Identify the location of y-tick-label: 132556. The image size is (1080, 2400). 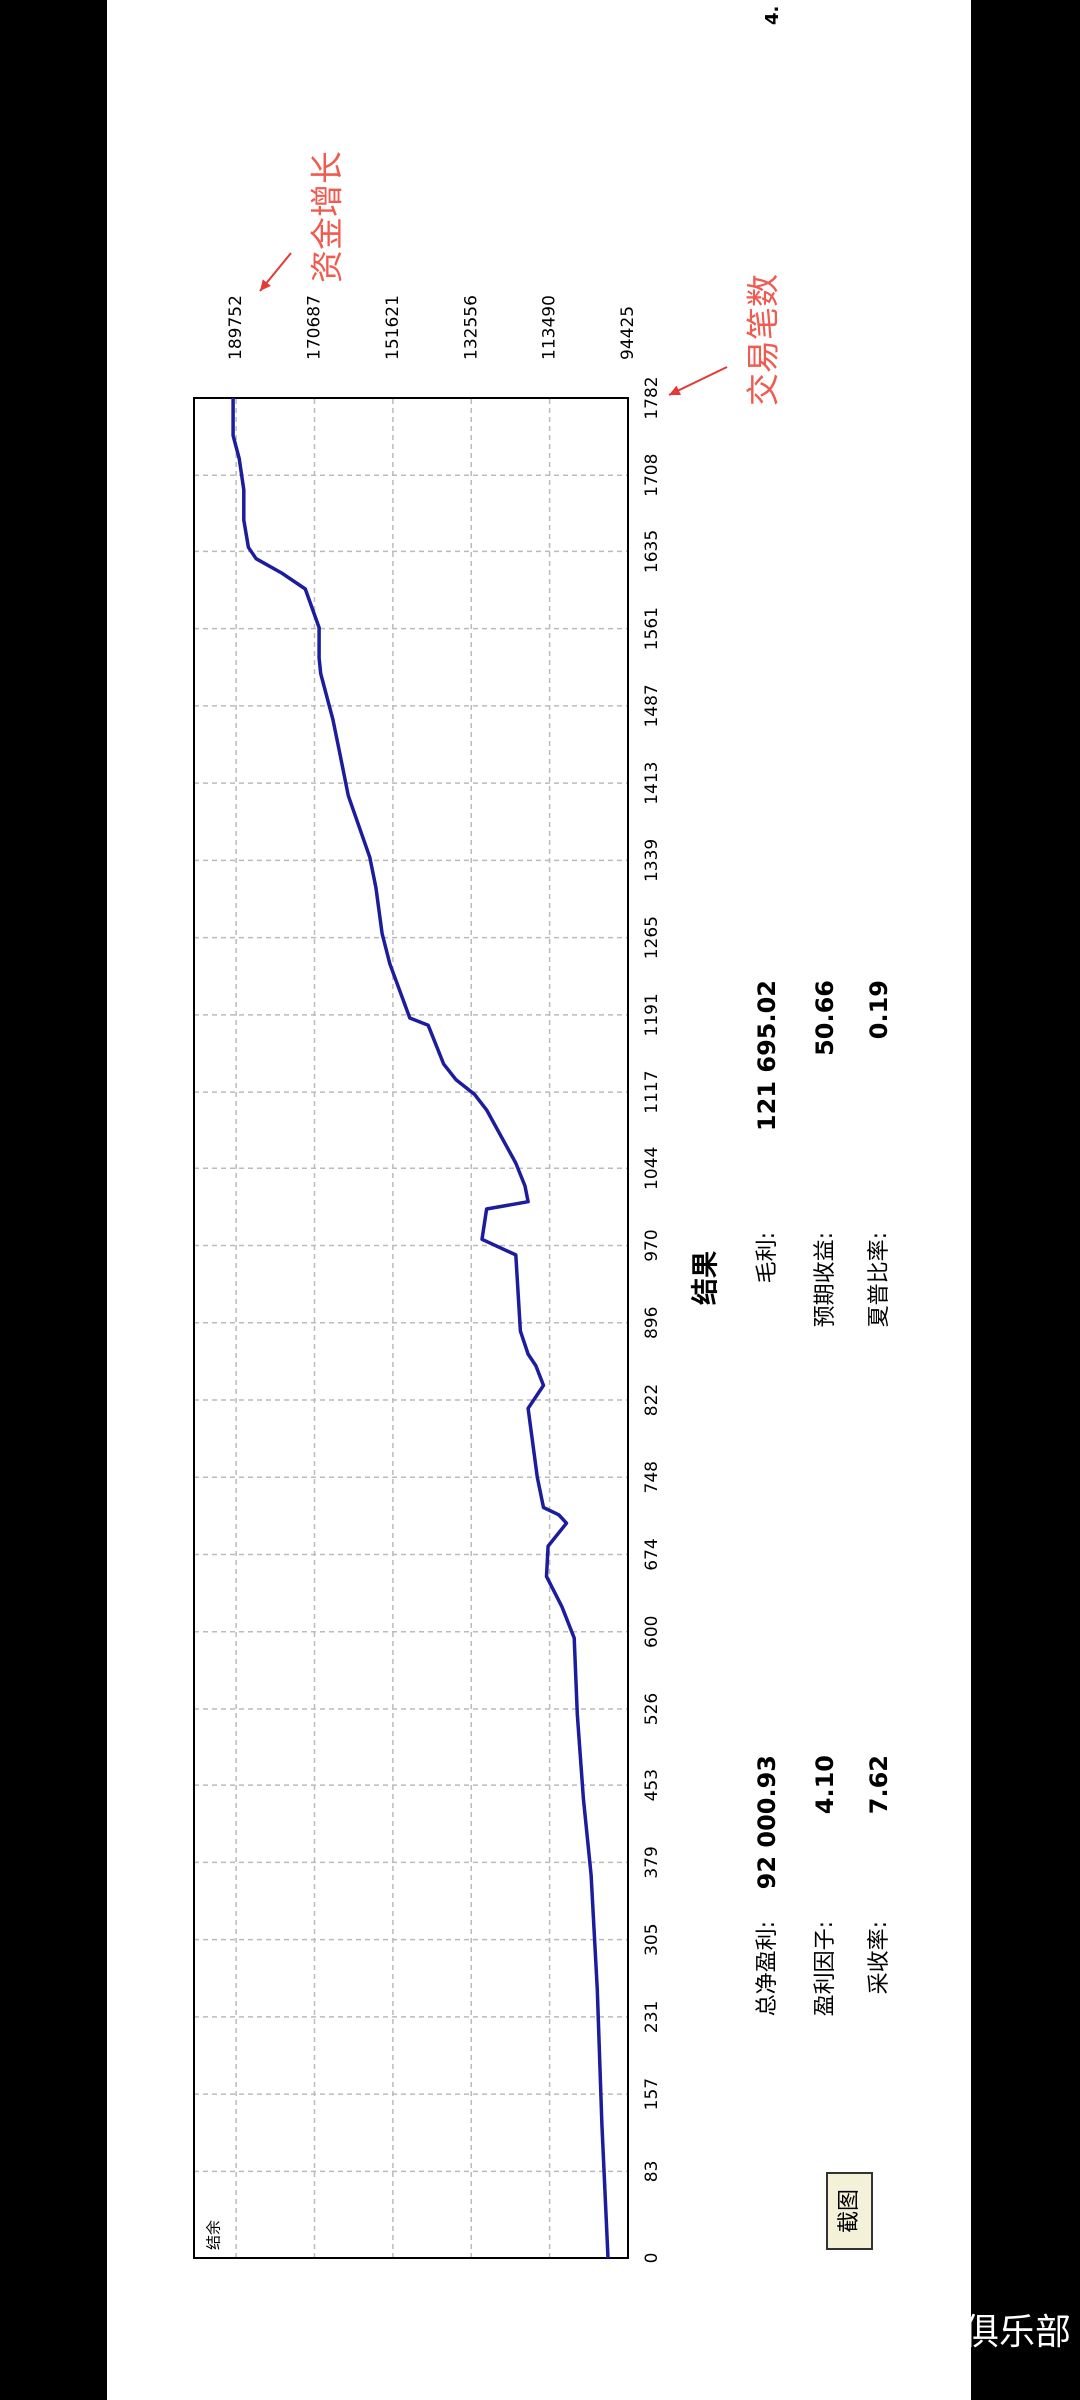
(471, 327).